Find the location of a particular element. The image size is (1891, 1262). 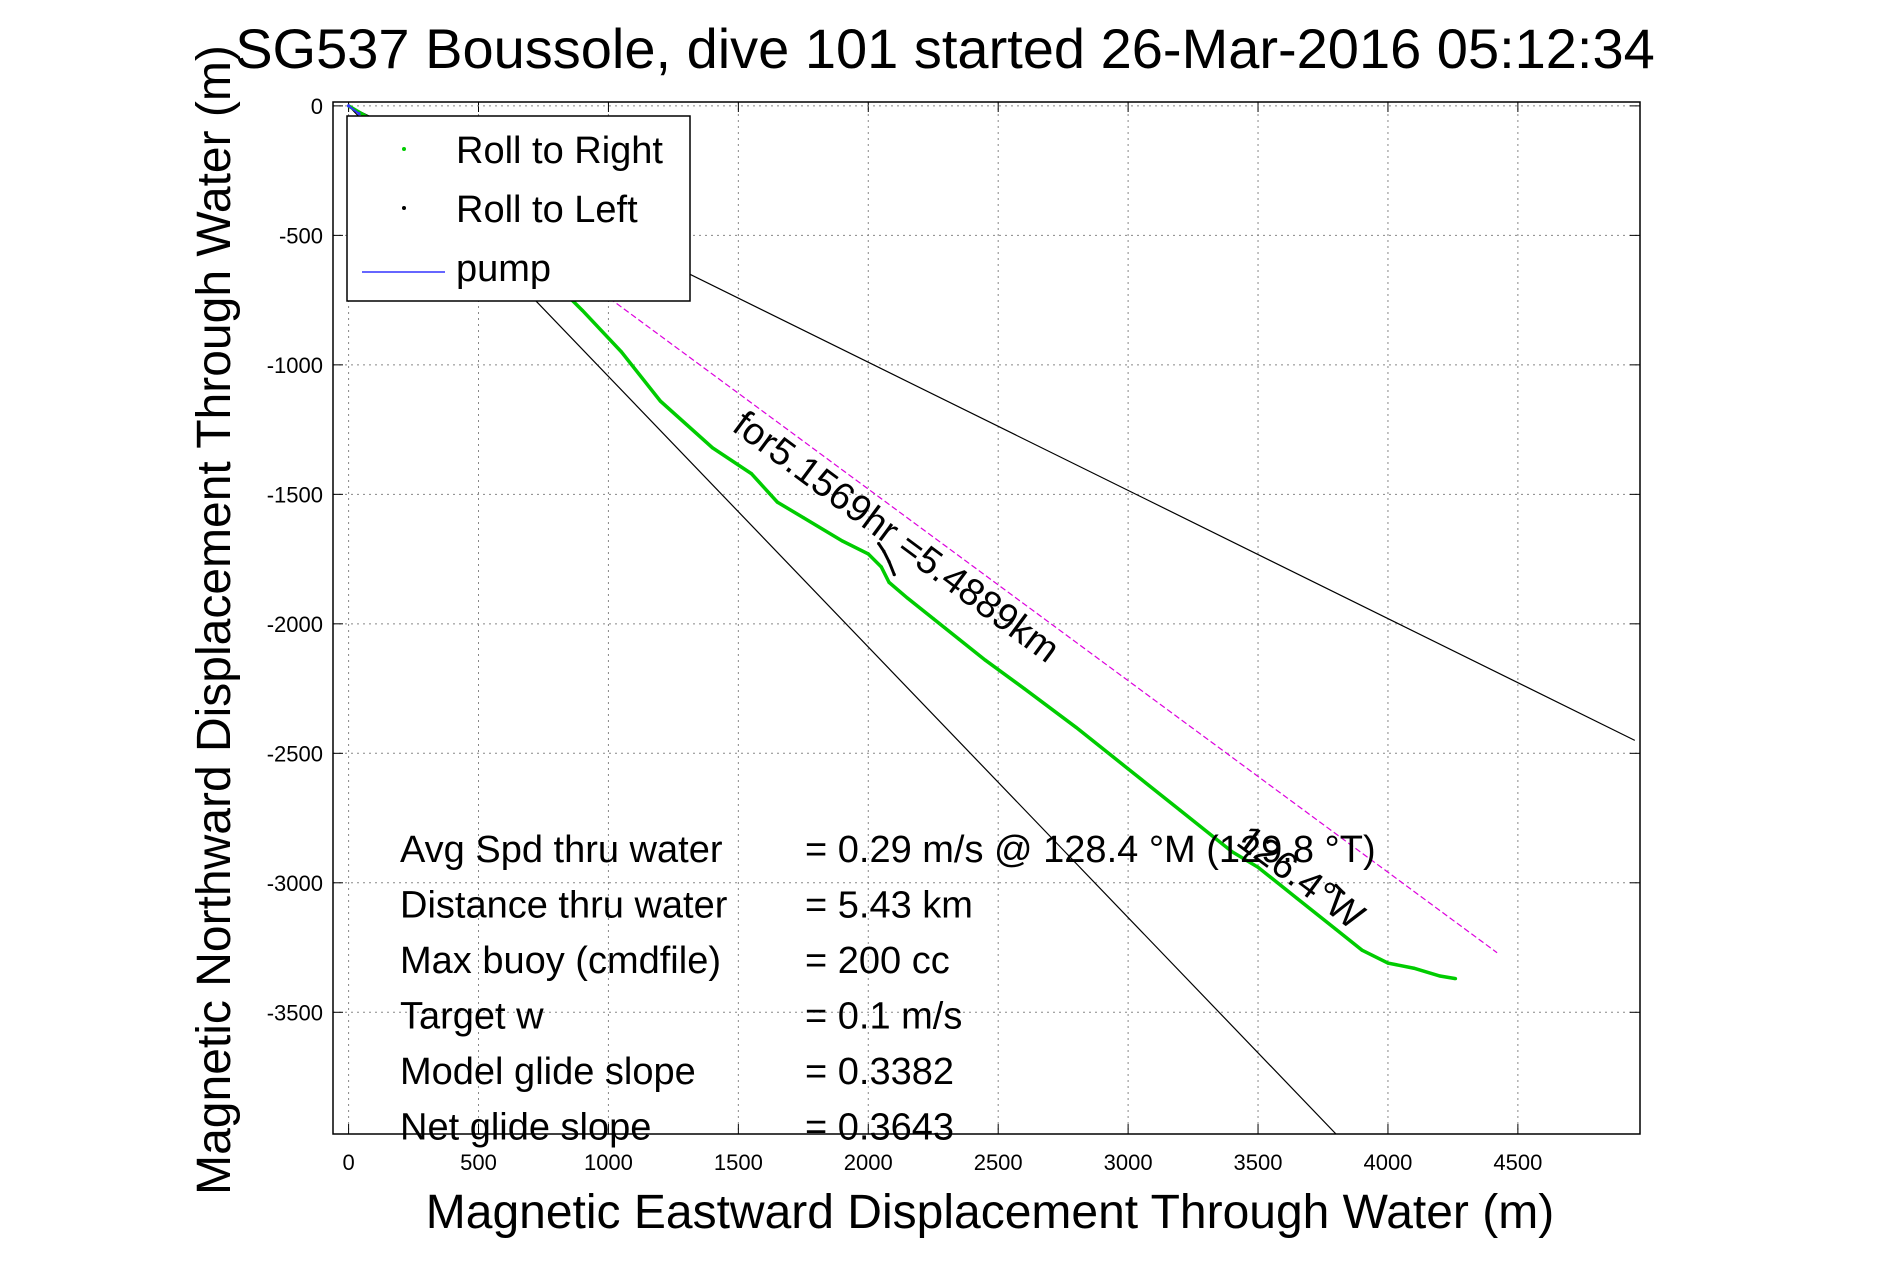

x-tick-label: 3500 is located at coordinates (1258, 1162).